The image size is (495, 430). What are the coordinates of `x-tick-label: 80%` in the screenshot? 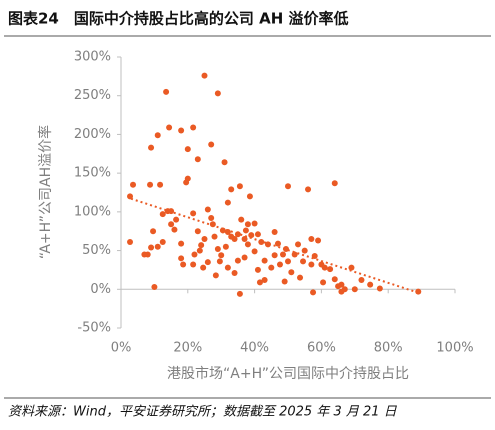 It's located at (388, 348).